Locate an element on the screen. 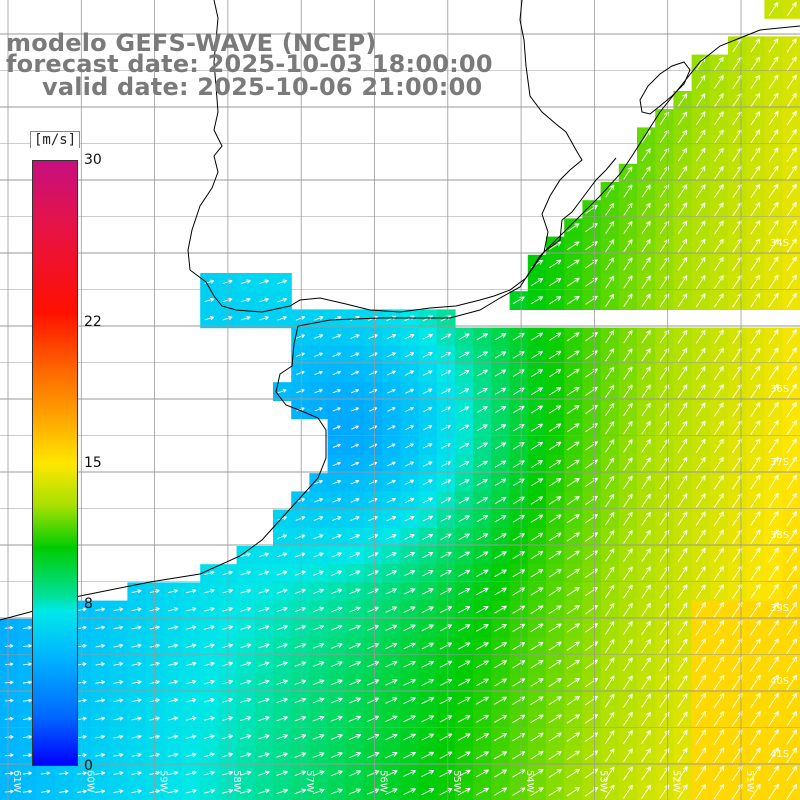 Image resolution: width=800 pixels, height=800 pixels. lat-label: 35S is located at coordinates (779, 316).